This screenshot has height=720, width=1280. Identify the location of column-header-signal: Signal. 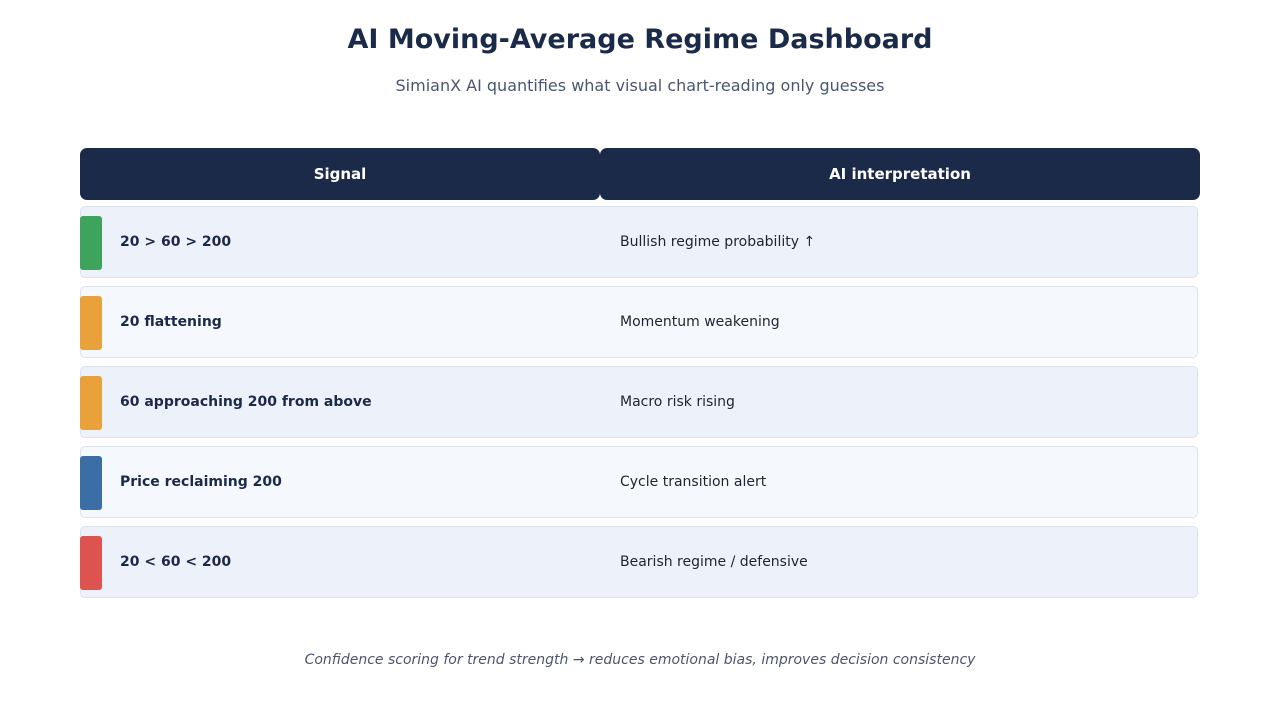
(340, 174).